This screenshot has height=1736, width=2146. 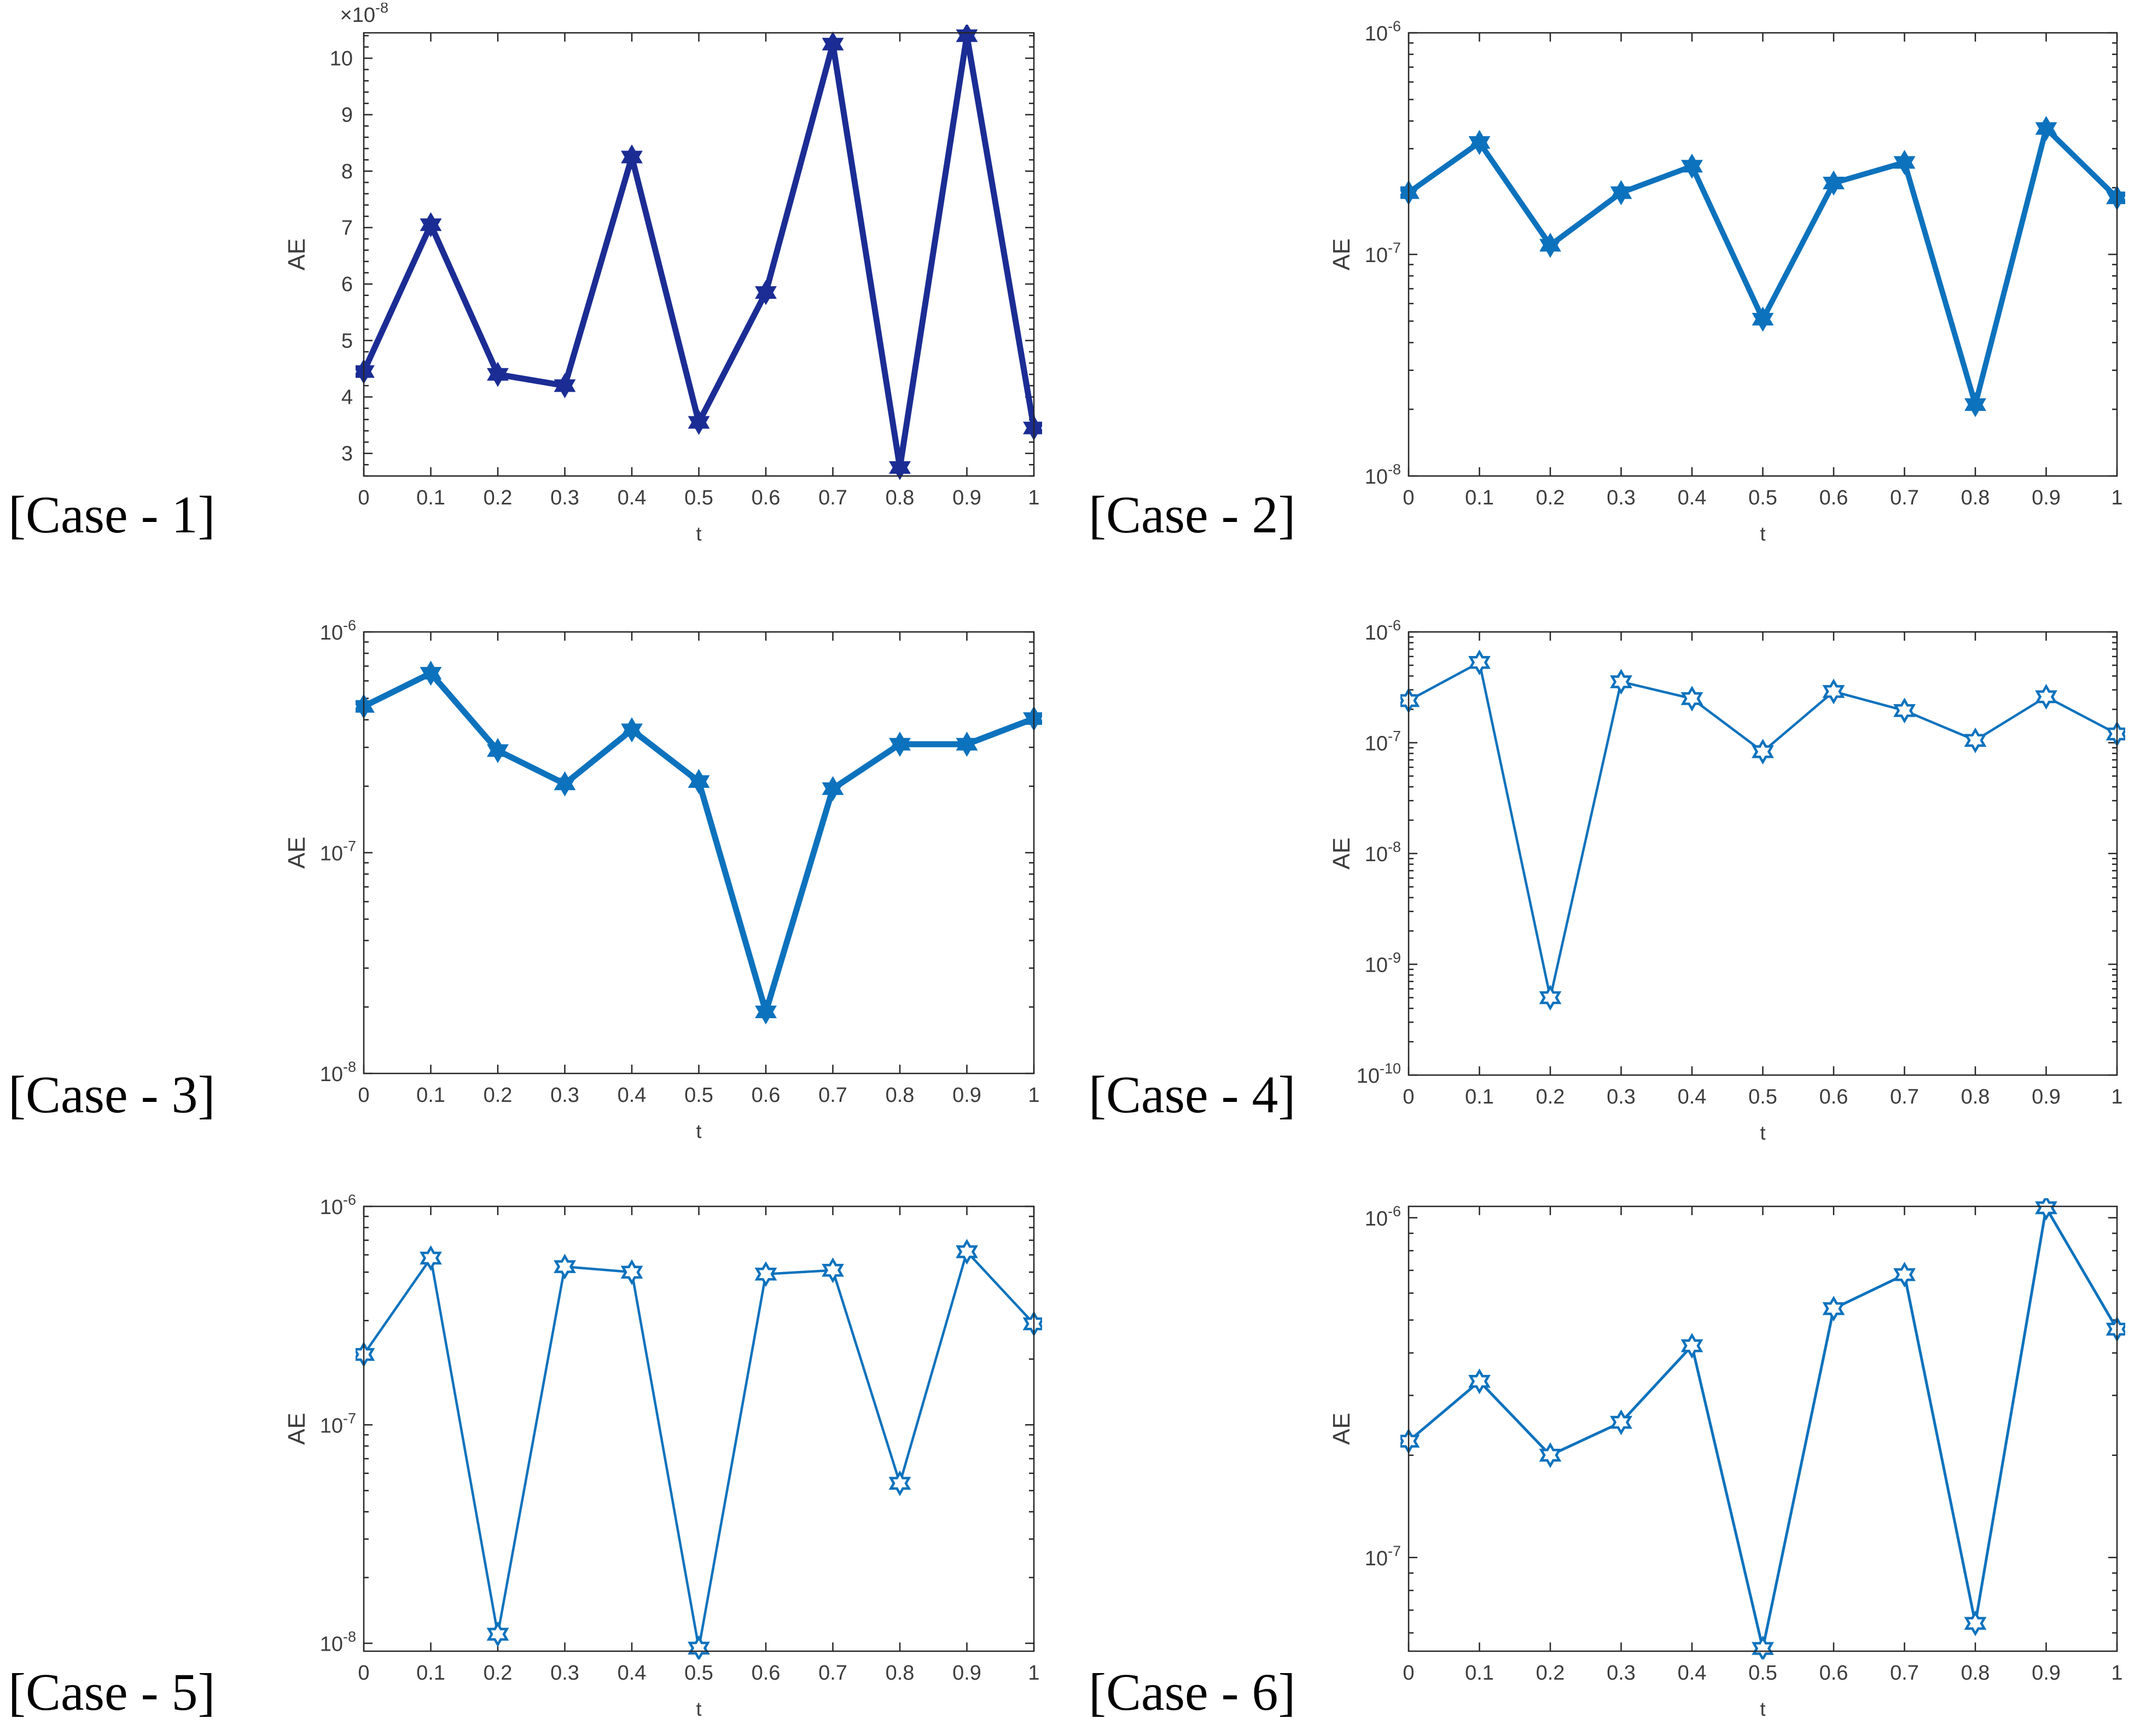 I want to click on axis-ticks, so click(x=699, y=853).